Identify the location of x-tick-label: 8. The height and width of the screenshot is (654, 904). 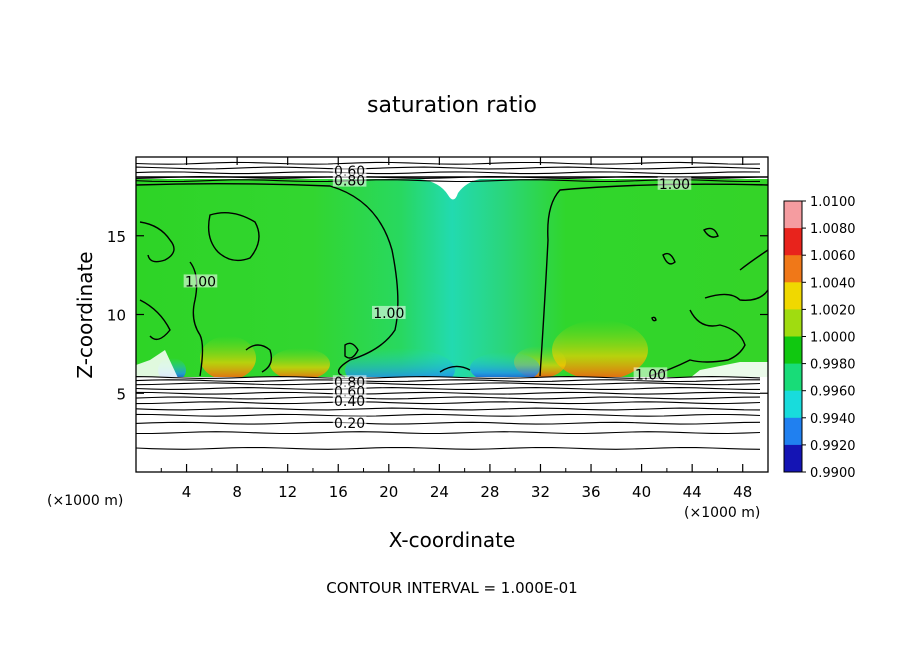
(237, 492).